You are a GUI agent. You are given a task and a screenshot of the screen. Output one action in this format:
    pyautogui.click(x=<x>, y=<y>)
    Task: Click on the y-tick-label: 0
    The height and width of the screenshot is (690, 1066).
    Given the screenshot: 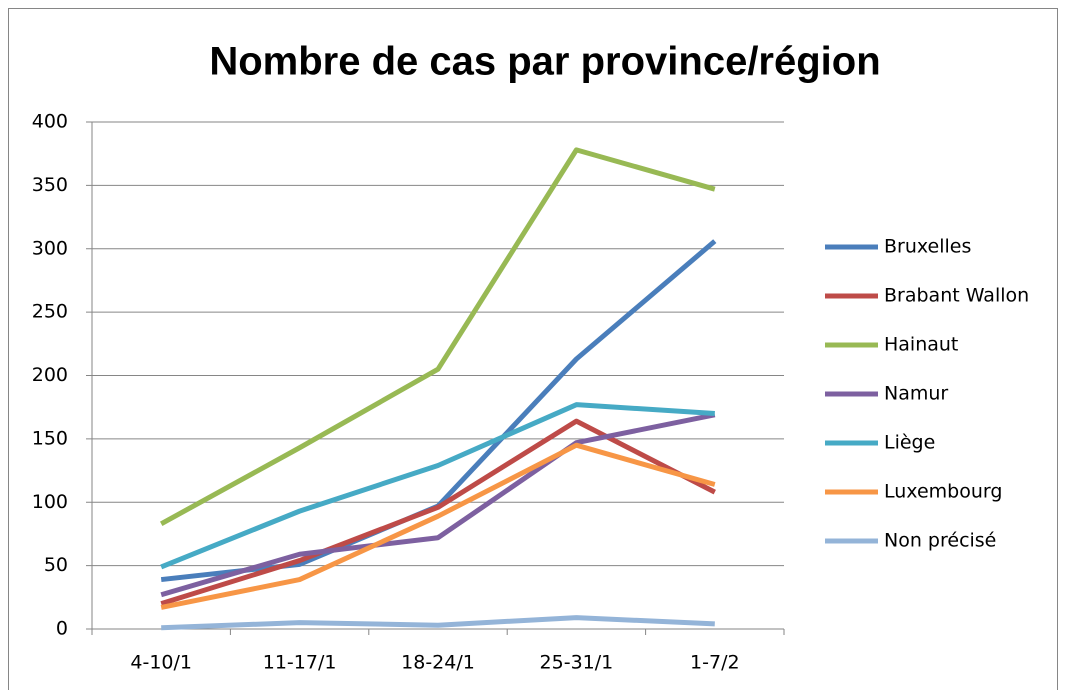 What is the action you would take?
    pyautogui.click(x=62, y=629)
    